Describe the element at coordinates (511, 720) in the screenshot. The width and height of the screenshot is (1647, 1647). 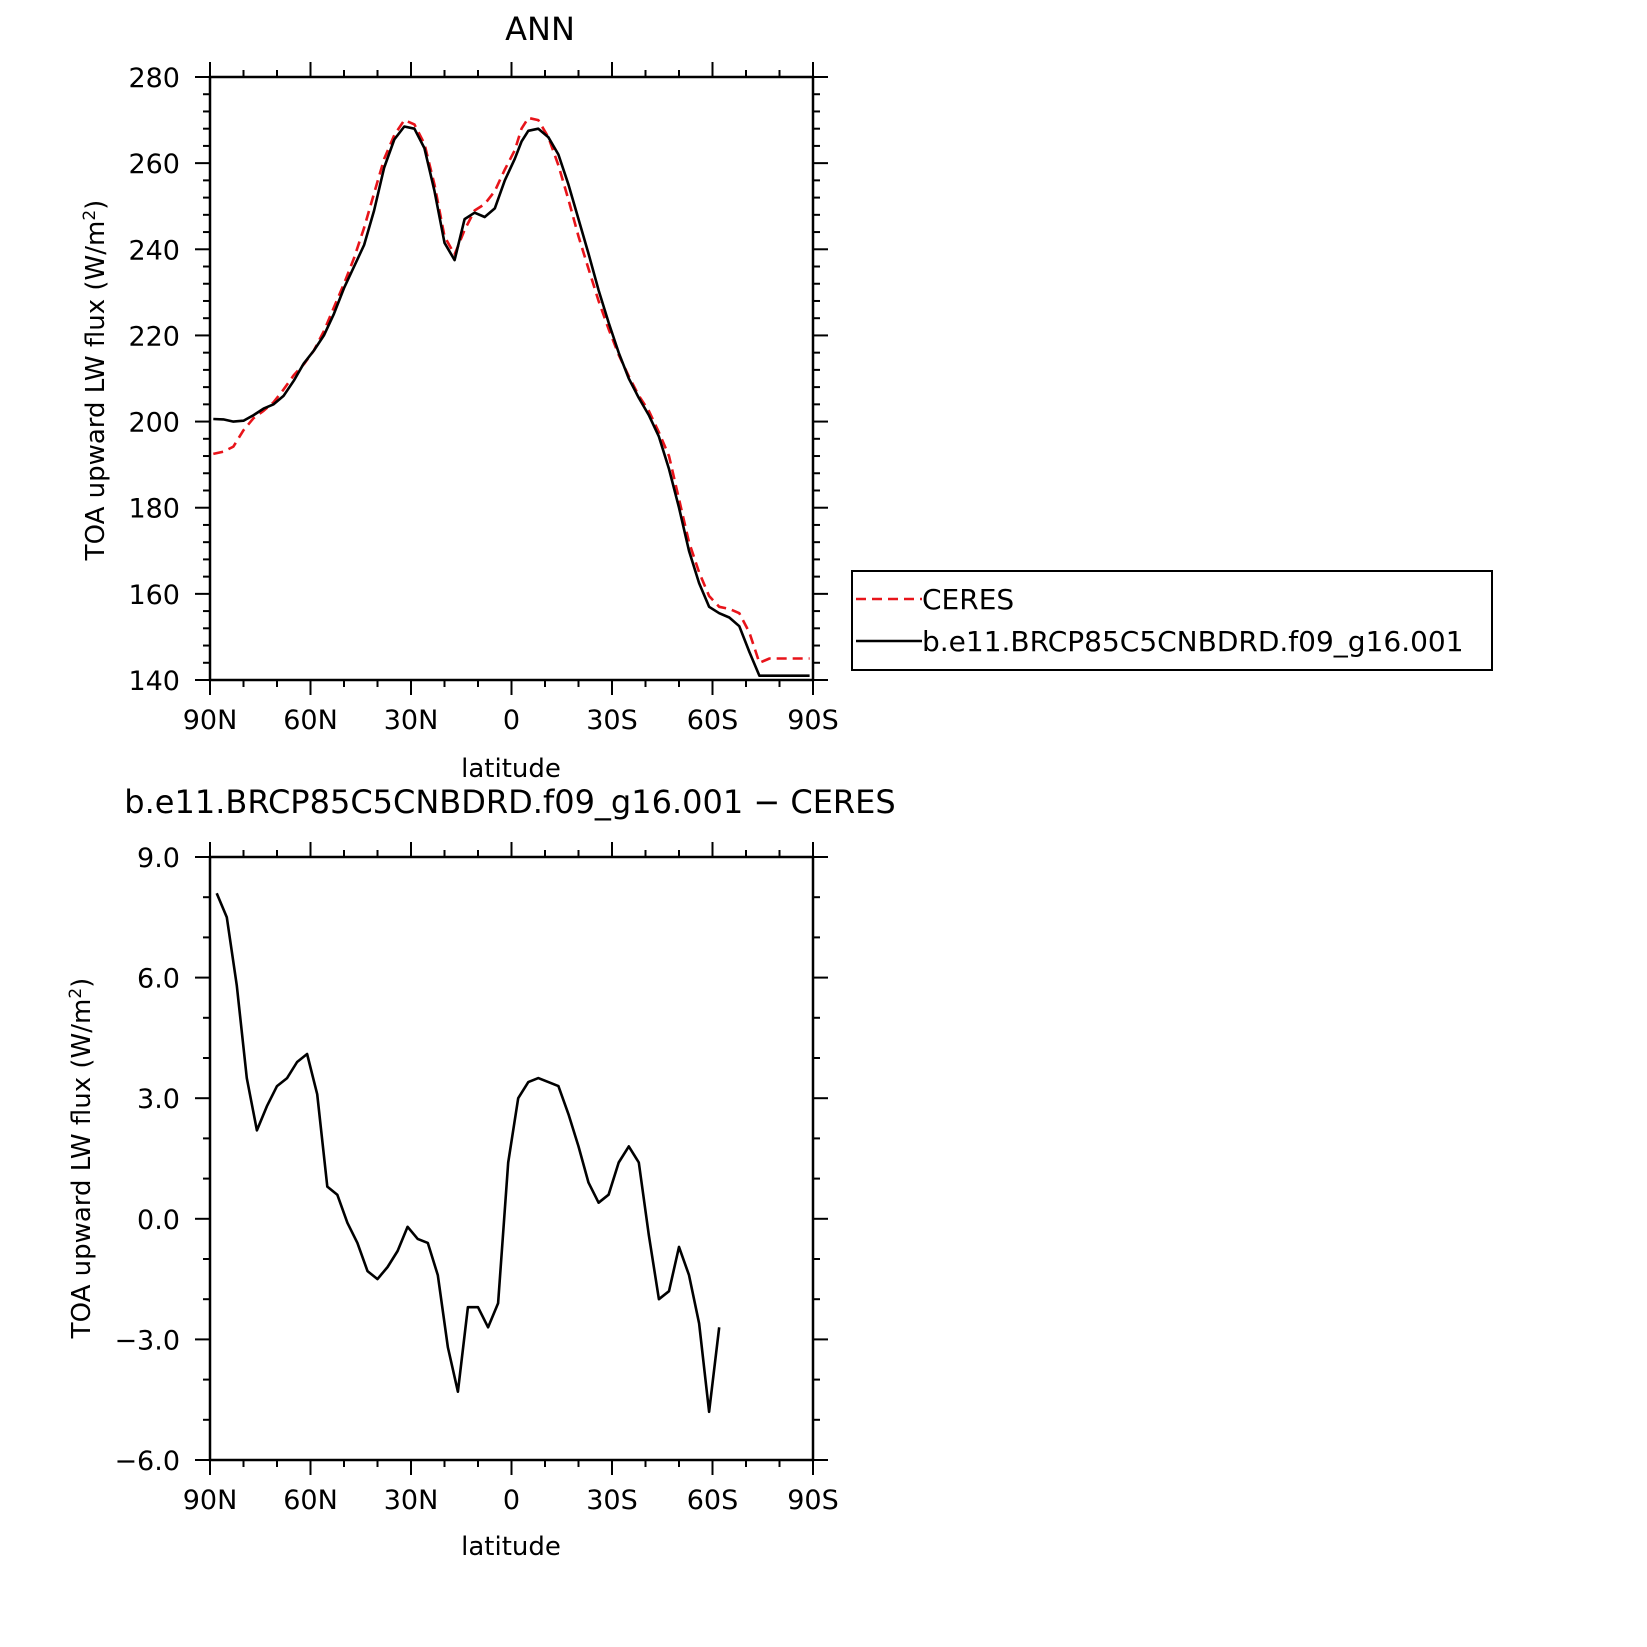
I see `top-x-tick-label: 0` at that location.